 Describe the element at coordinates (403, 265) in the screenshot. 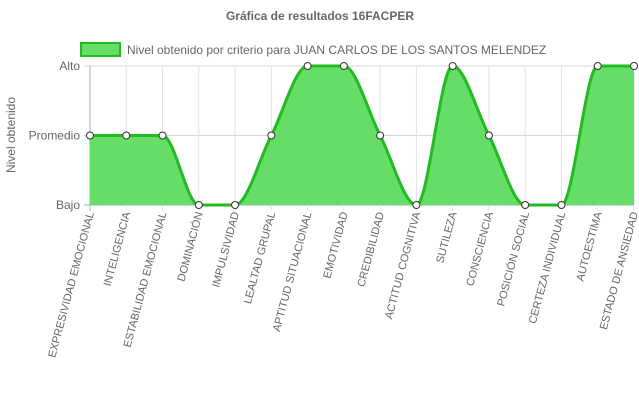

I see `x-tick-label-9: ACTITUD COGNITIVA` at that location.